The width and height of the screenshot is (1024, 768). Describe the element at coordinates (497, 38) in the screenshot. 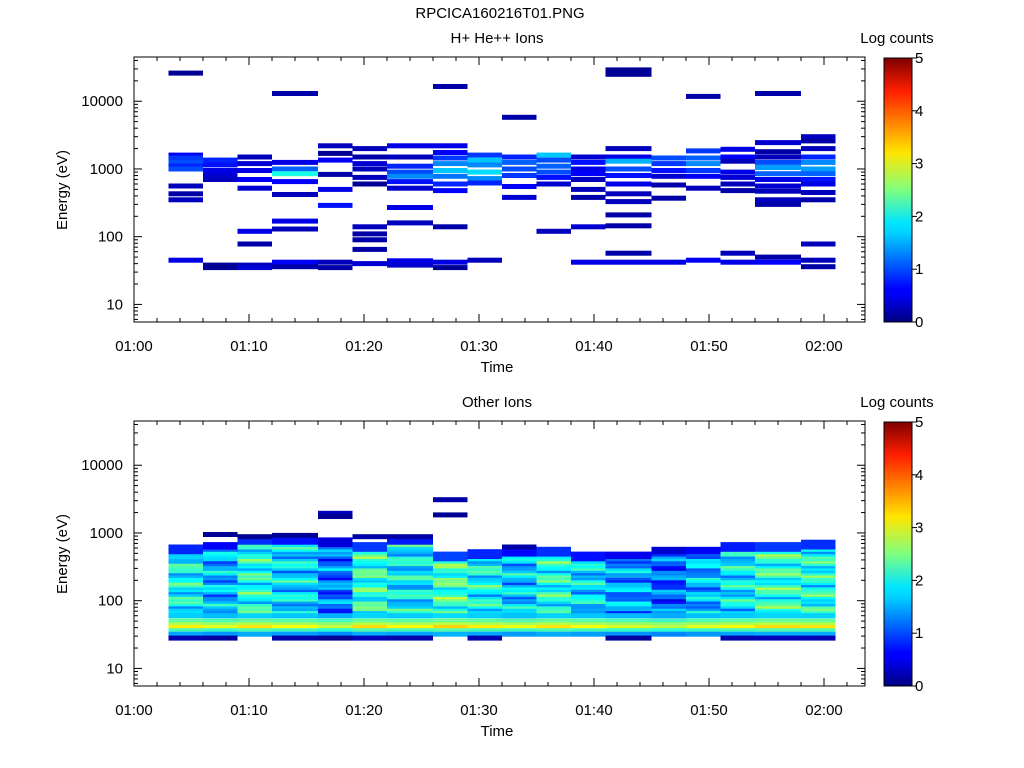

I see `panel-title: H+ He++ Ions` at that location.